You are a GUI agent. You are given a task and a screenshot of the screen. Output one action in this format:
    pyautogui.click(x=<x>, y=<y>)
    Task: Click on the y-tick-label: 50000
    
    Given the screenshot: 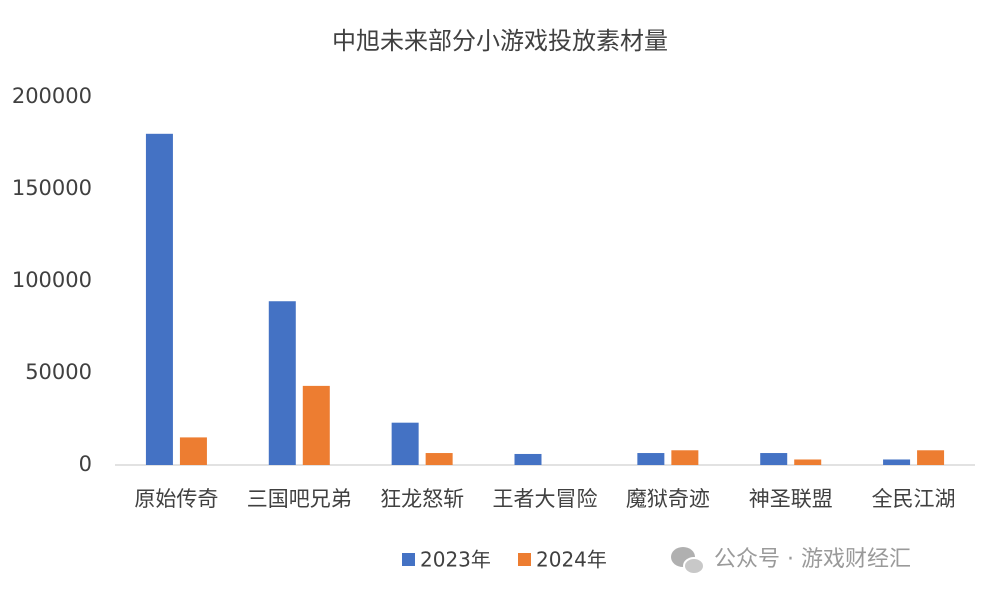 What is the action you would take?
    pyautogui.click(x=58, y=372)
    